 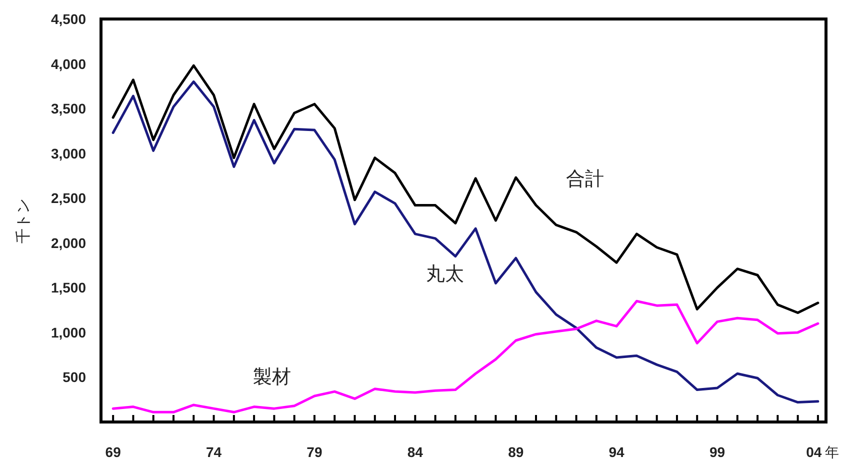 What do you see at coordinates (68, 108) in the screenshot?
I see `y-tick-label: 3,500` at bounding box center [68, 108].